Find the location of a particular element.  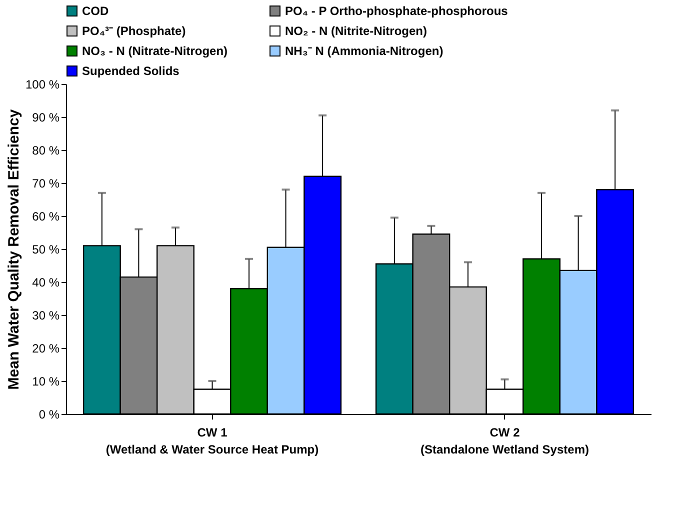

y-tick-label: 10 % is located at coordinates (46, 381).